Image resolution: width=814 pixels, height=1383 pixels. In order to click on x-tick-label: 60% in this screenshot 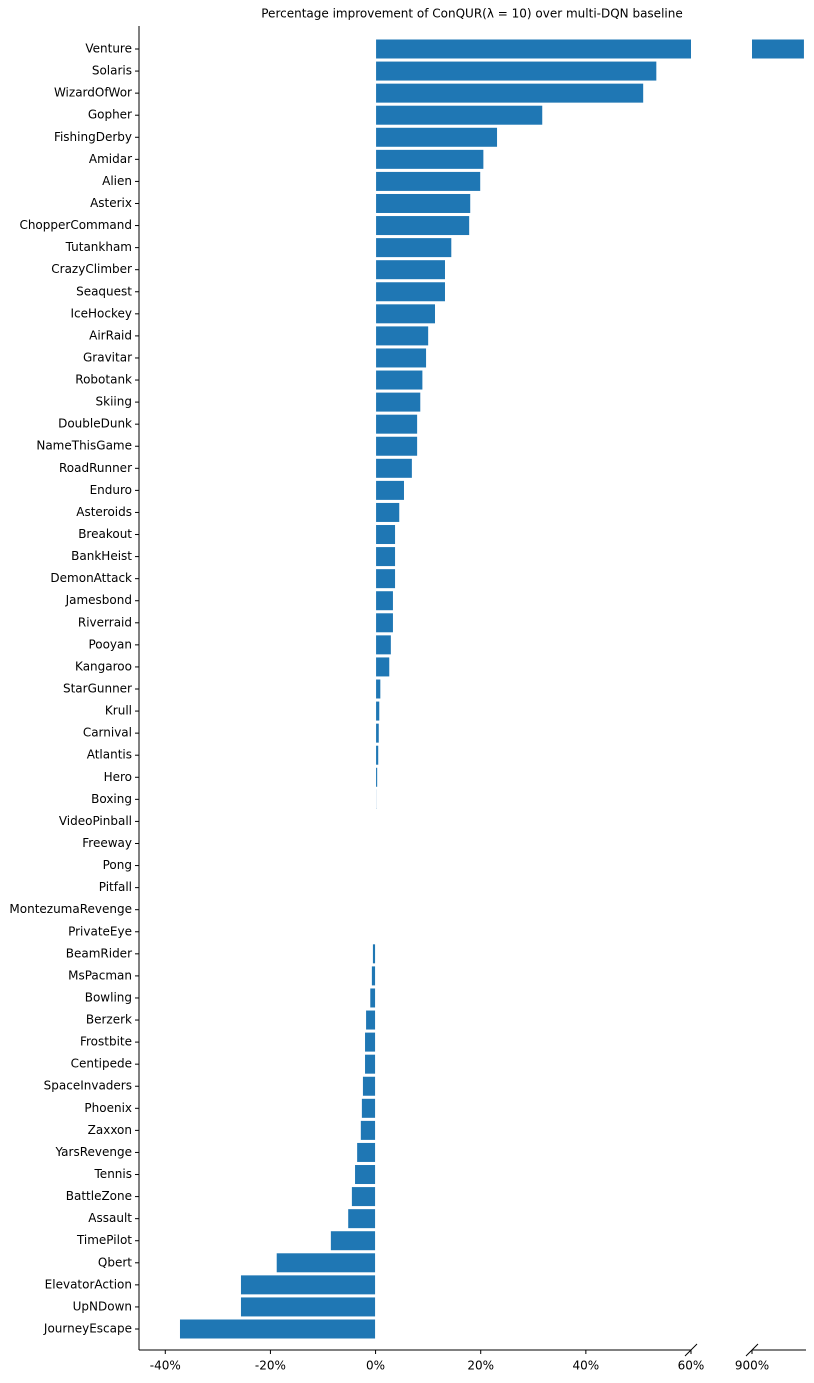, I will do `click(691, 1366)`.